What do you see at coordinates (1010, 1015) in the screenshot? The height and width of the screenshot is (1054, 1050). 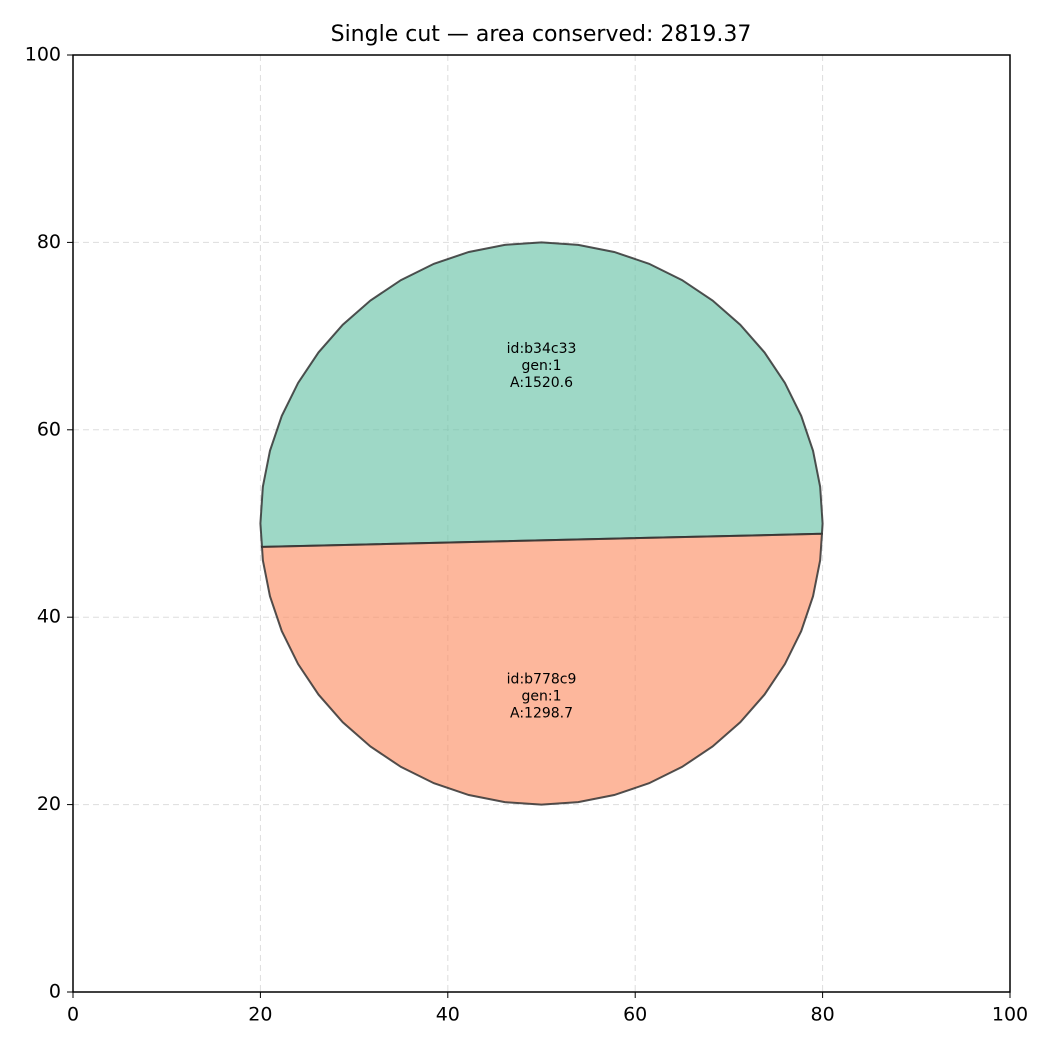 I see `x-tick-label: 100` at bounding box center [1010, 1015].